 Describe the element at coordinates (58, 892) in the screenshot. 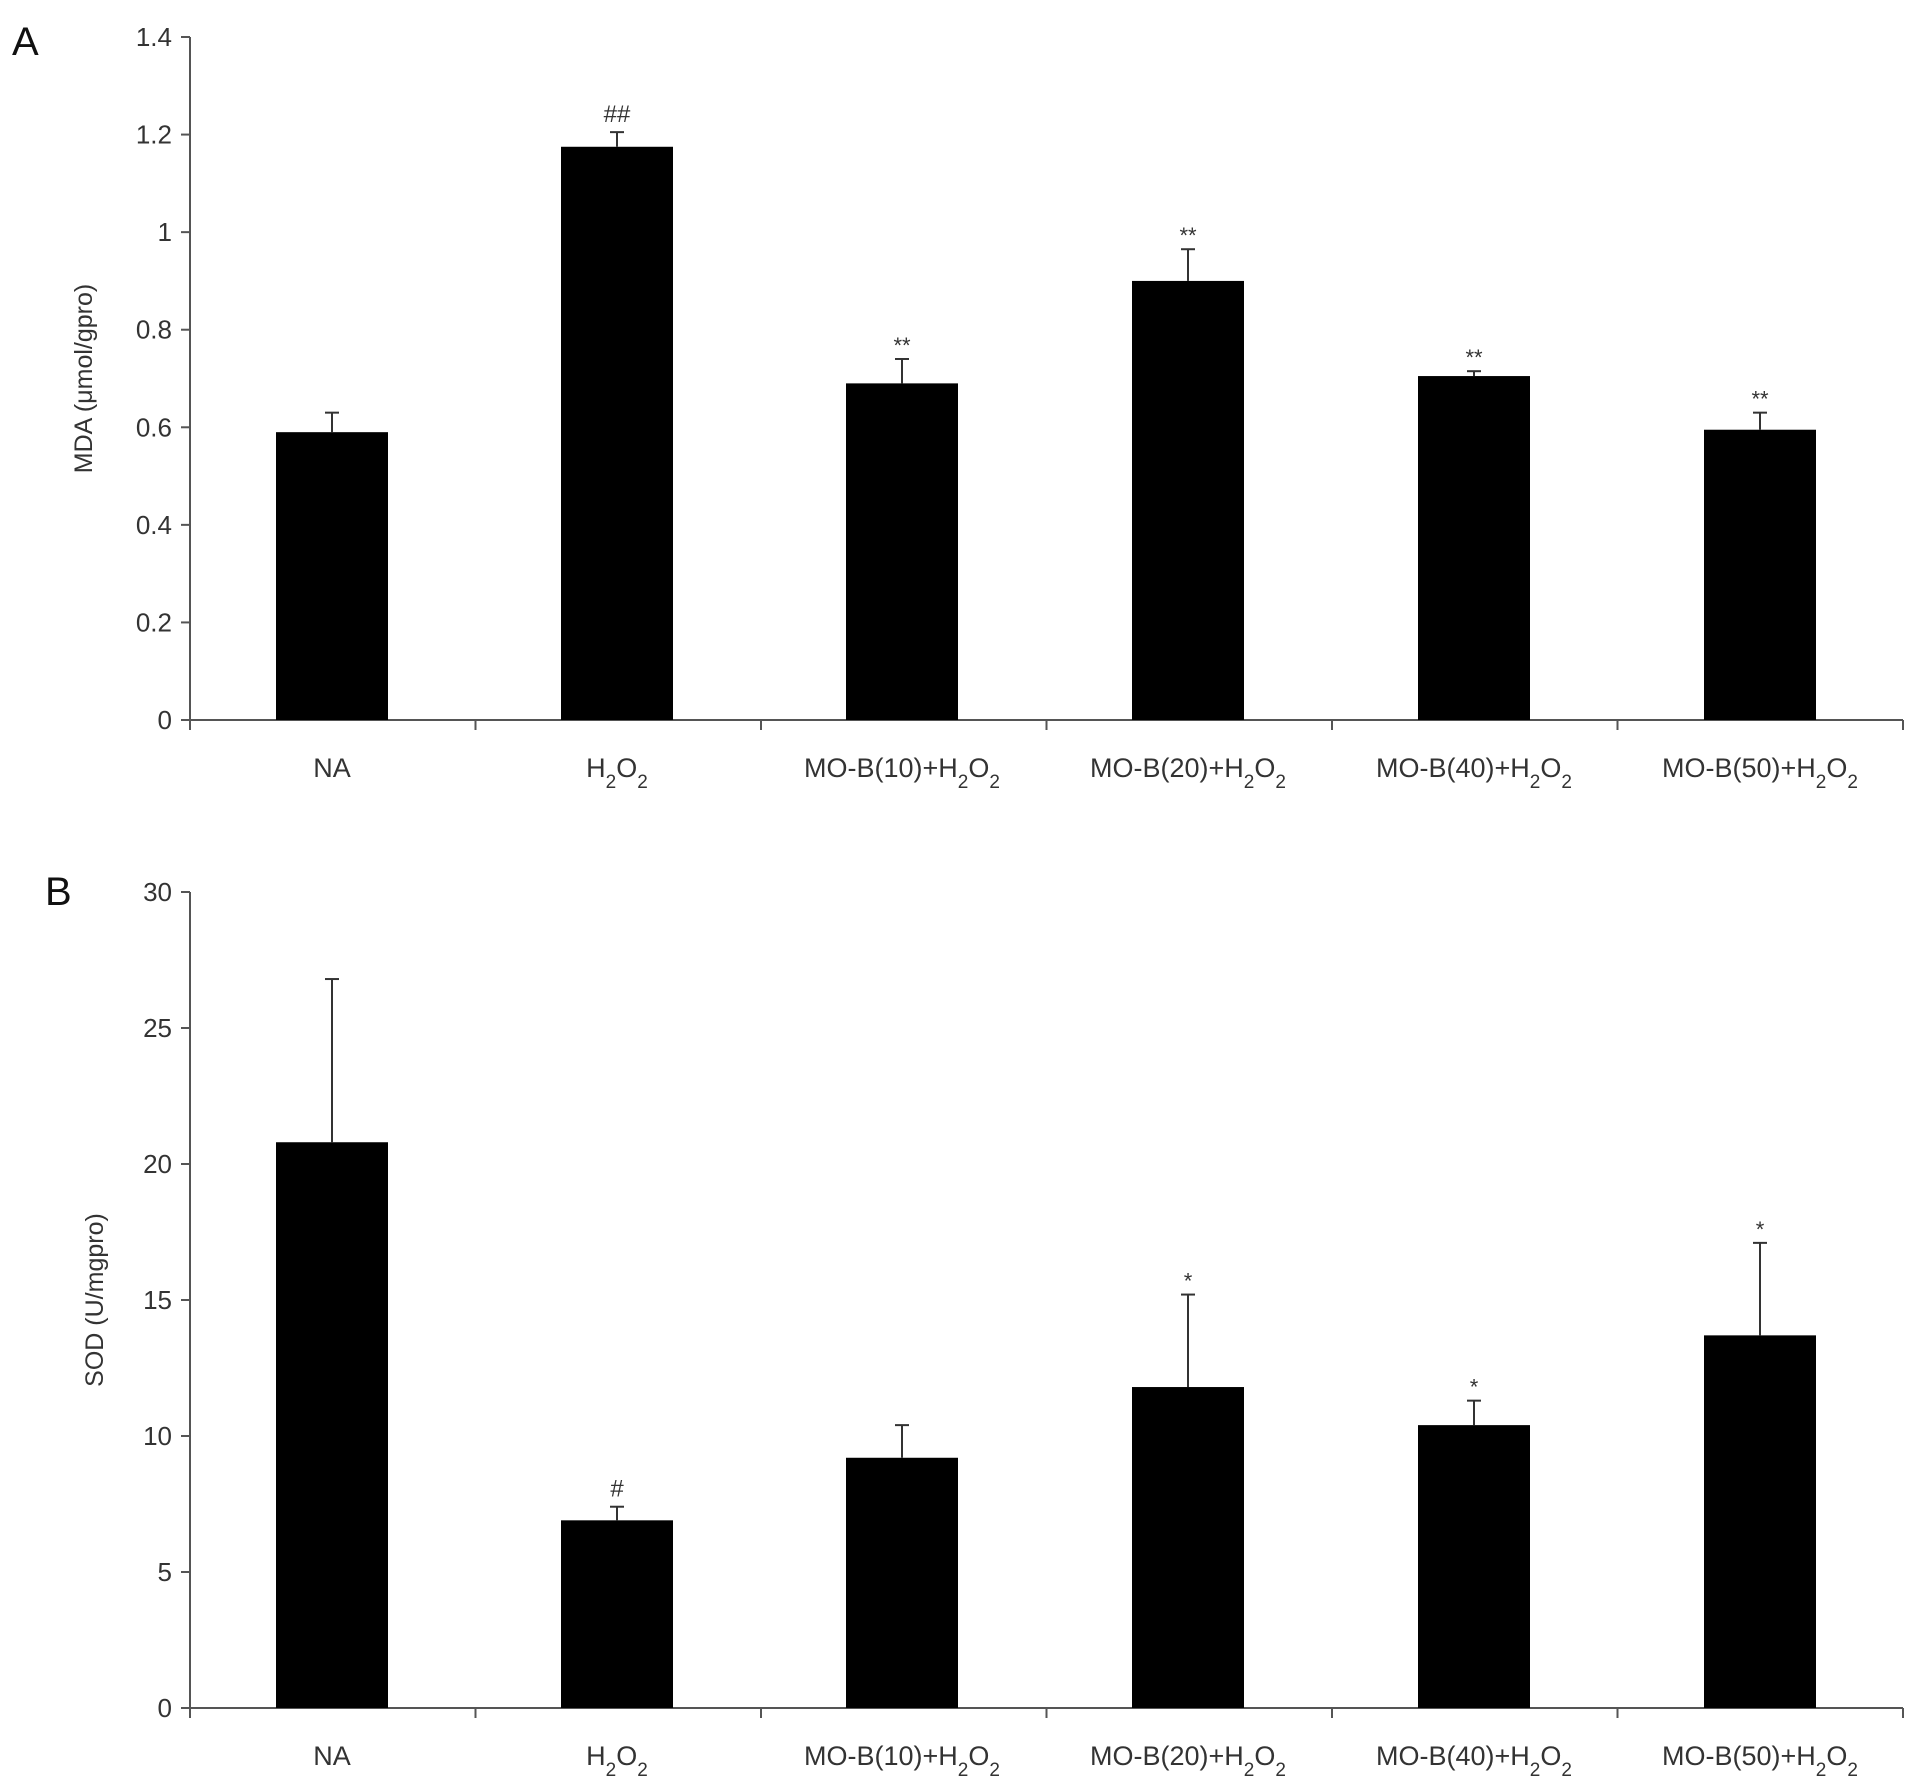

I see `panel-letter: B` at that location.